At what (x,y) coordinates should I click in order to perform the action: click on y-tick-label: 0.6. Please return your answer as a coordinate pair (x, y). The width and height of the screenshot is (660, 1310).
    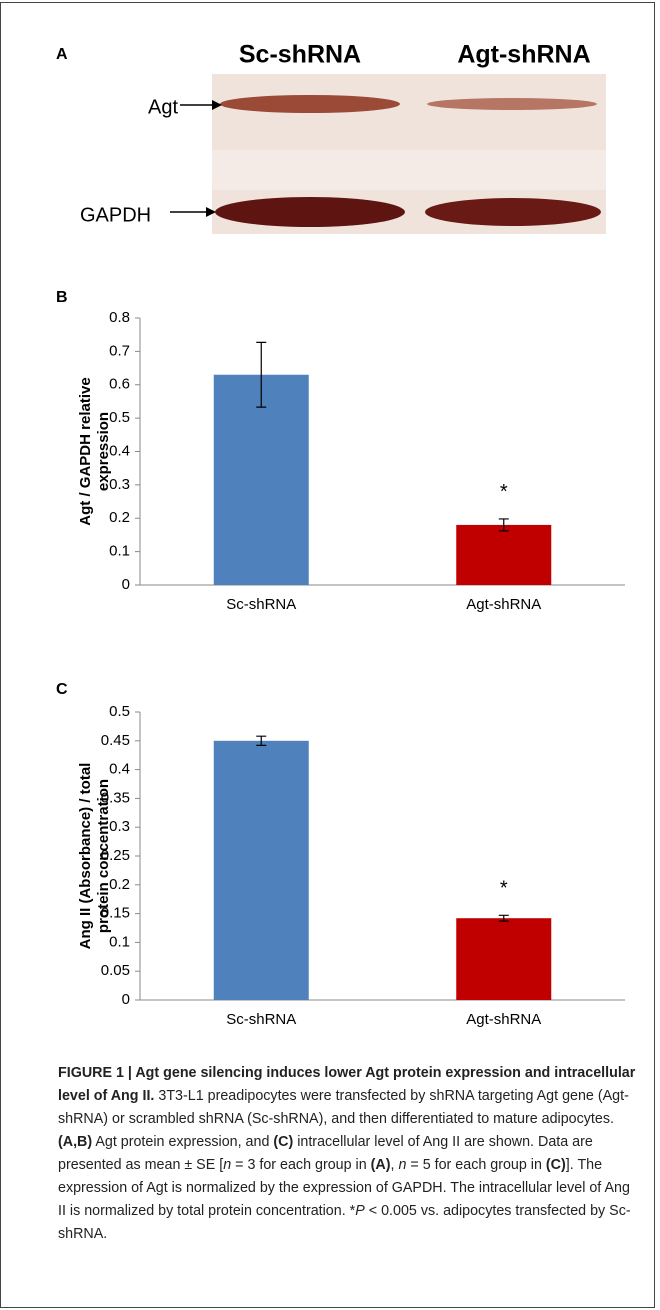
    Looking at the image, I should click on (119, 384).